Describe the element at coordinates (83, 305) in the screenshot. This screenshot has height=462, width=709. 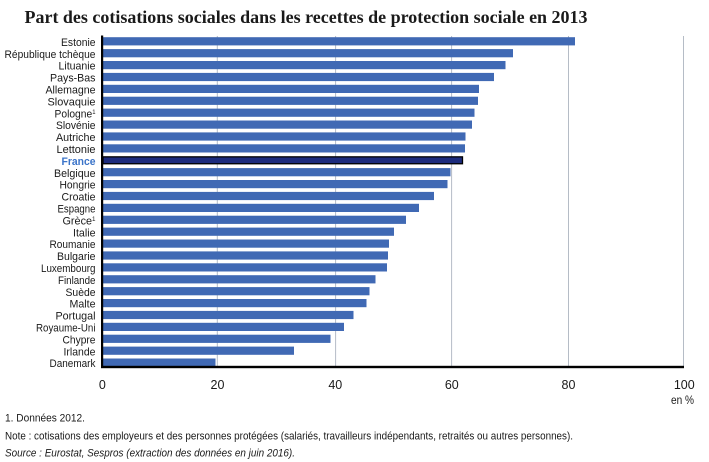
I see `svg-text: Malte` at that location.